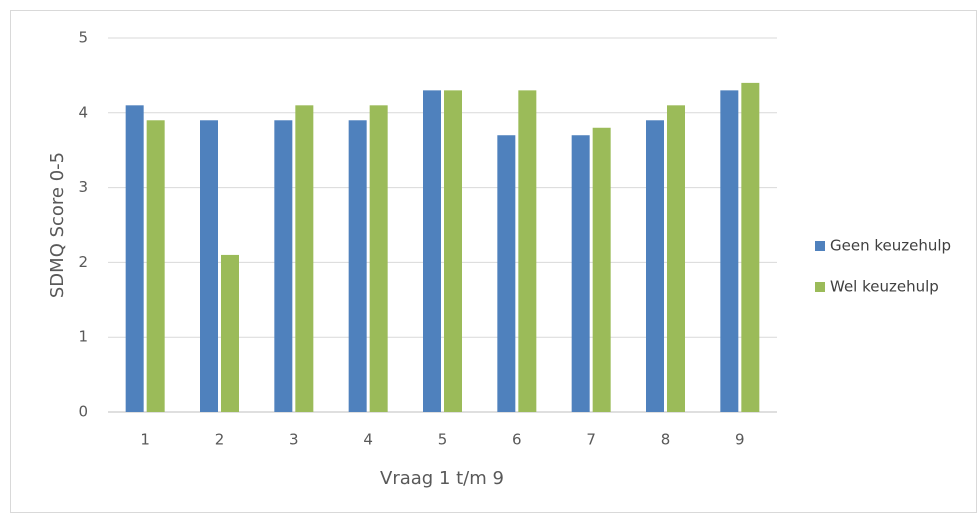 This screenshot has width=978, height=514. What do you see at coordinates (220, 440) in the screenshot?
I see `x-tick-label: 2` at bounding box center [220, 440].